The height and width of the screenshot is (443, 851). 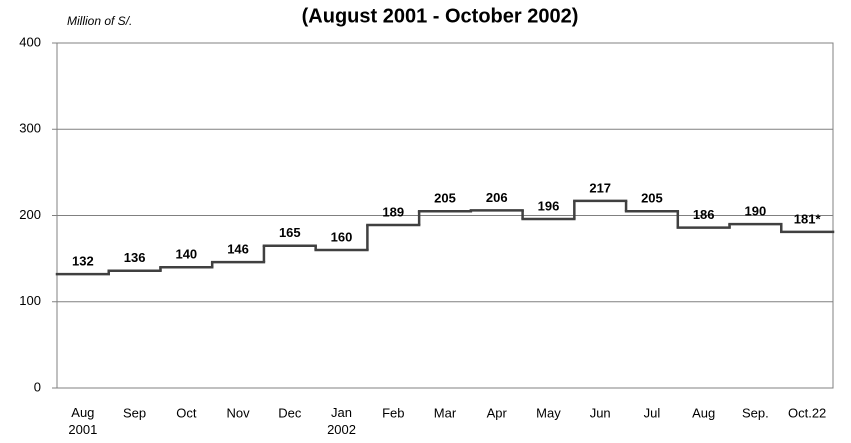 I want to click on data-label: 146, so click(x=238, y=249).